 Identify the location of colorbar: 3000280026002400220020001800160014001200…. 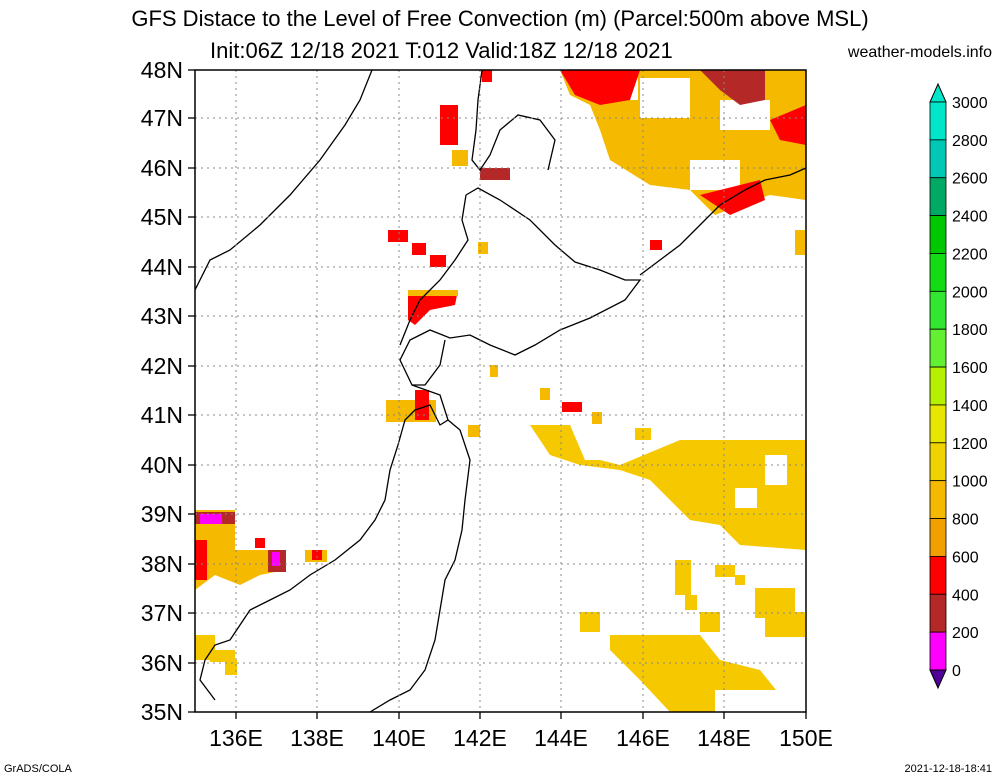
(958, 386).